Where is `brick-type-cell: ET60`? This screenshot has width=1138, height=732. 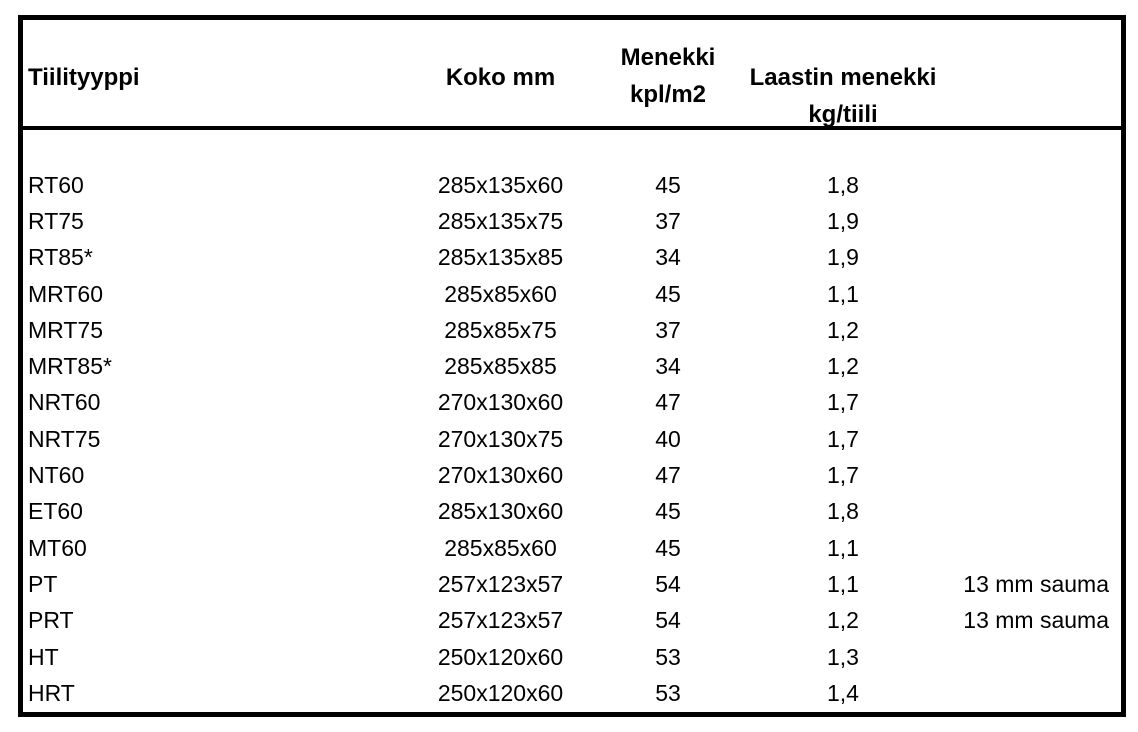
brick-type-cell: ET60 is located at coordinates (55, 511).